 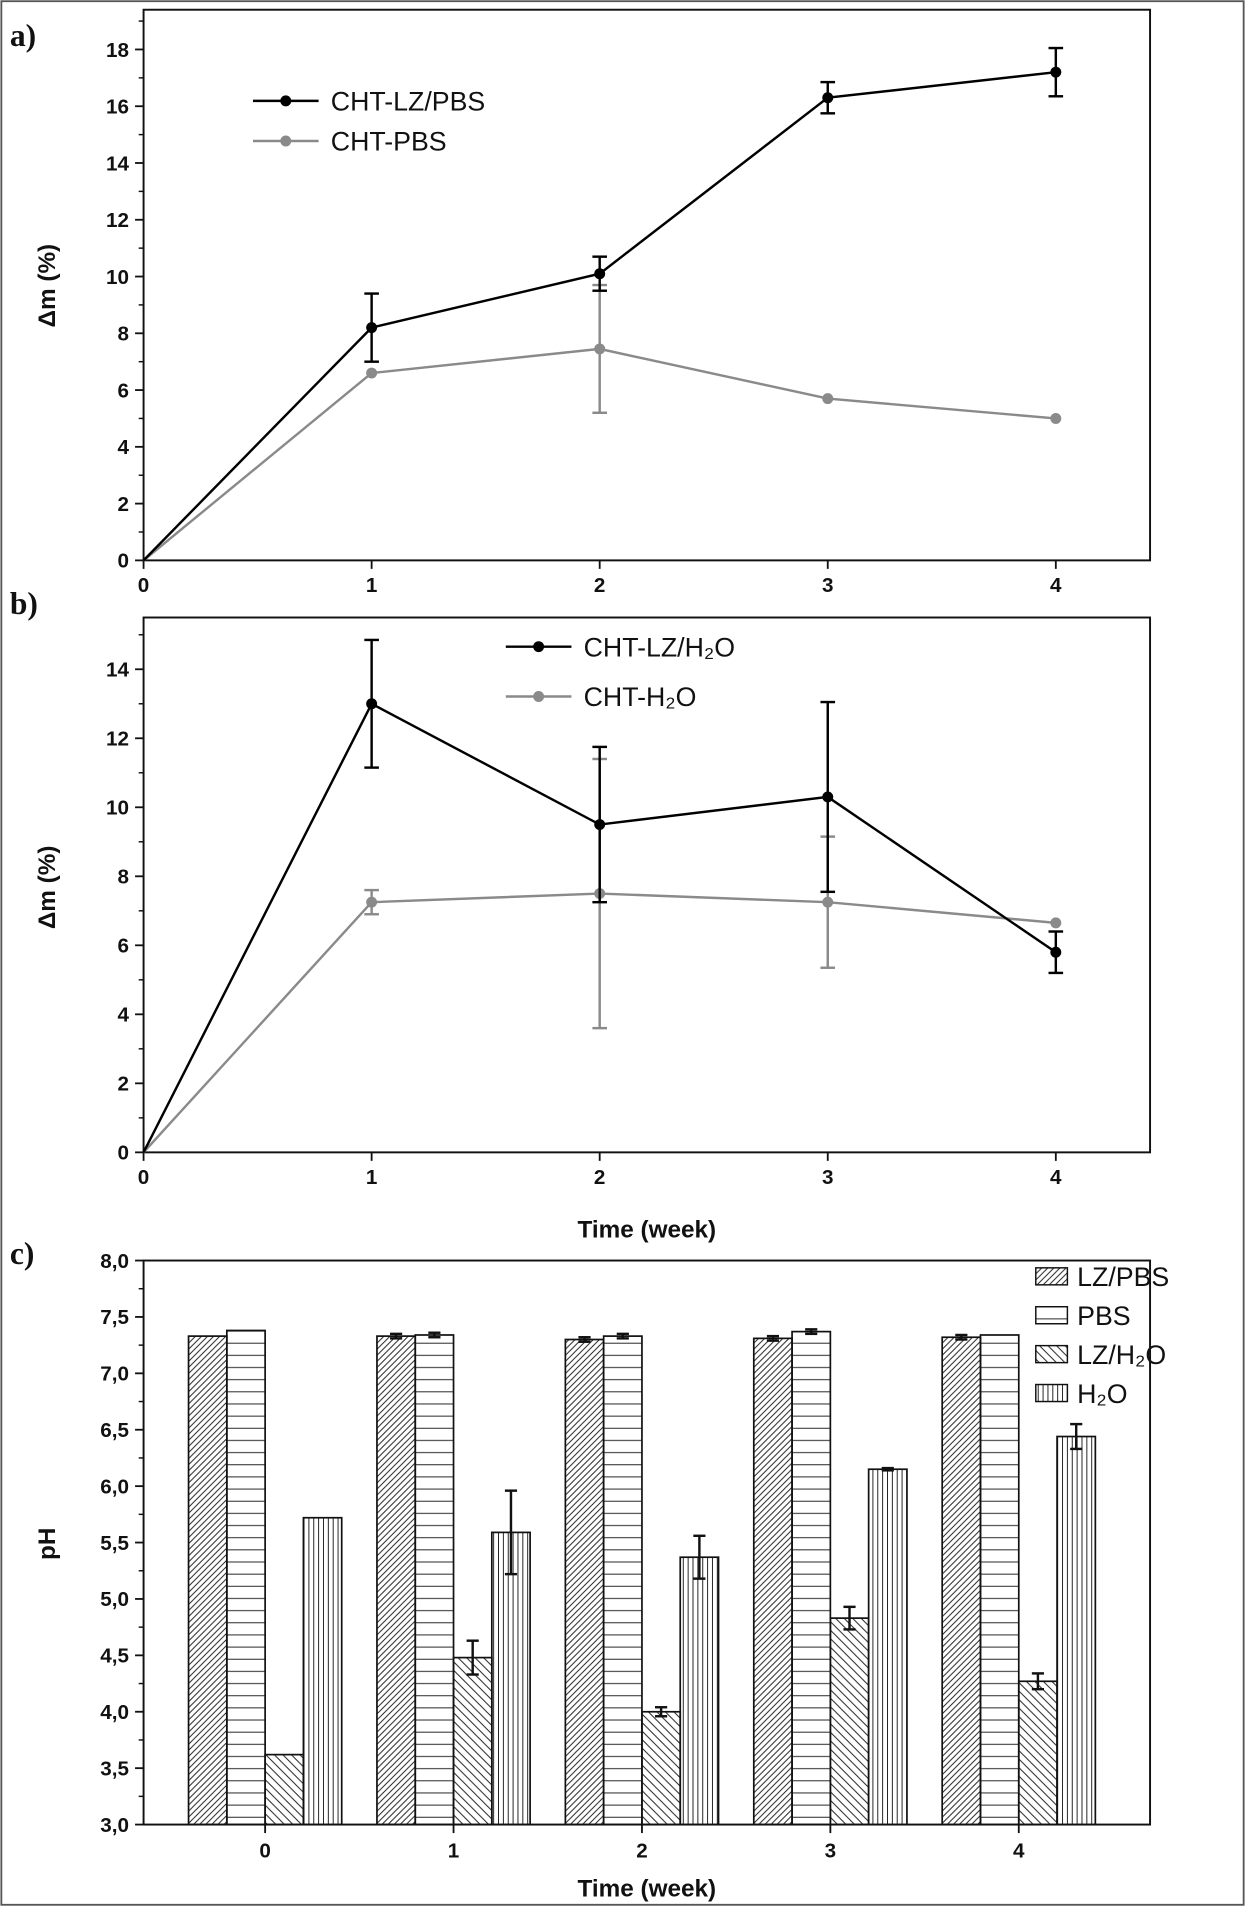 What do you see at coordinates (114, 1486) in the screenshot?
I see `y-tick-label: 6,0` at bounding box center [114, 1486].